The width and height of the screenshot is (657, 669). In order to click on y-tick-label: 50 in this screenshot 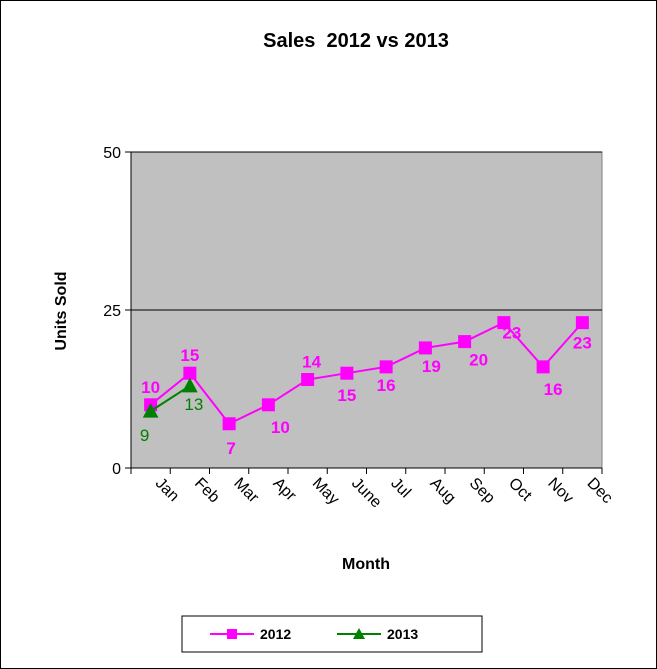, I will do `click(112, 153)`.